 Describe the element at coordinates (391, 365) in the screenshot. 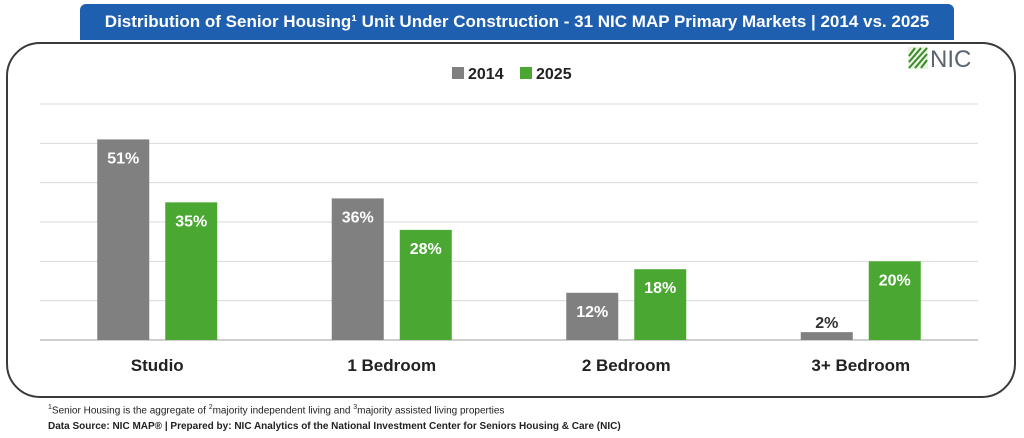

I see `category-label-1: 1 Bedroom` at that location.